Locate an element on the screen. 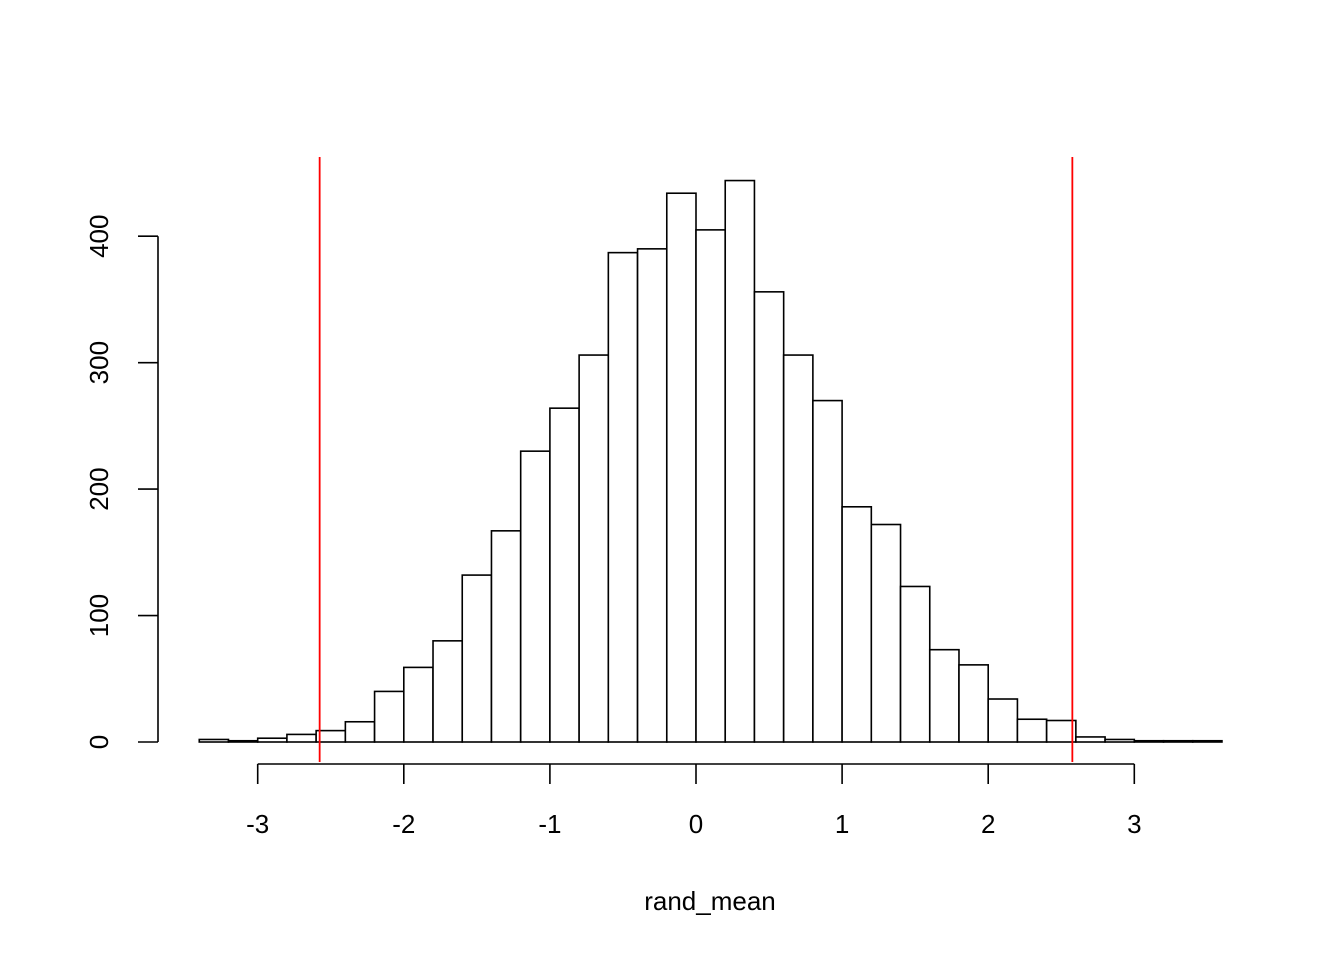  x-tick-label: 1 is located at coordinates (842, 824).